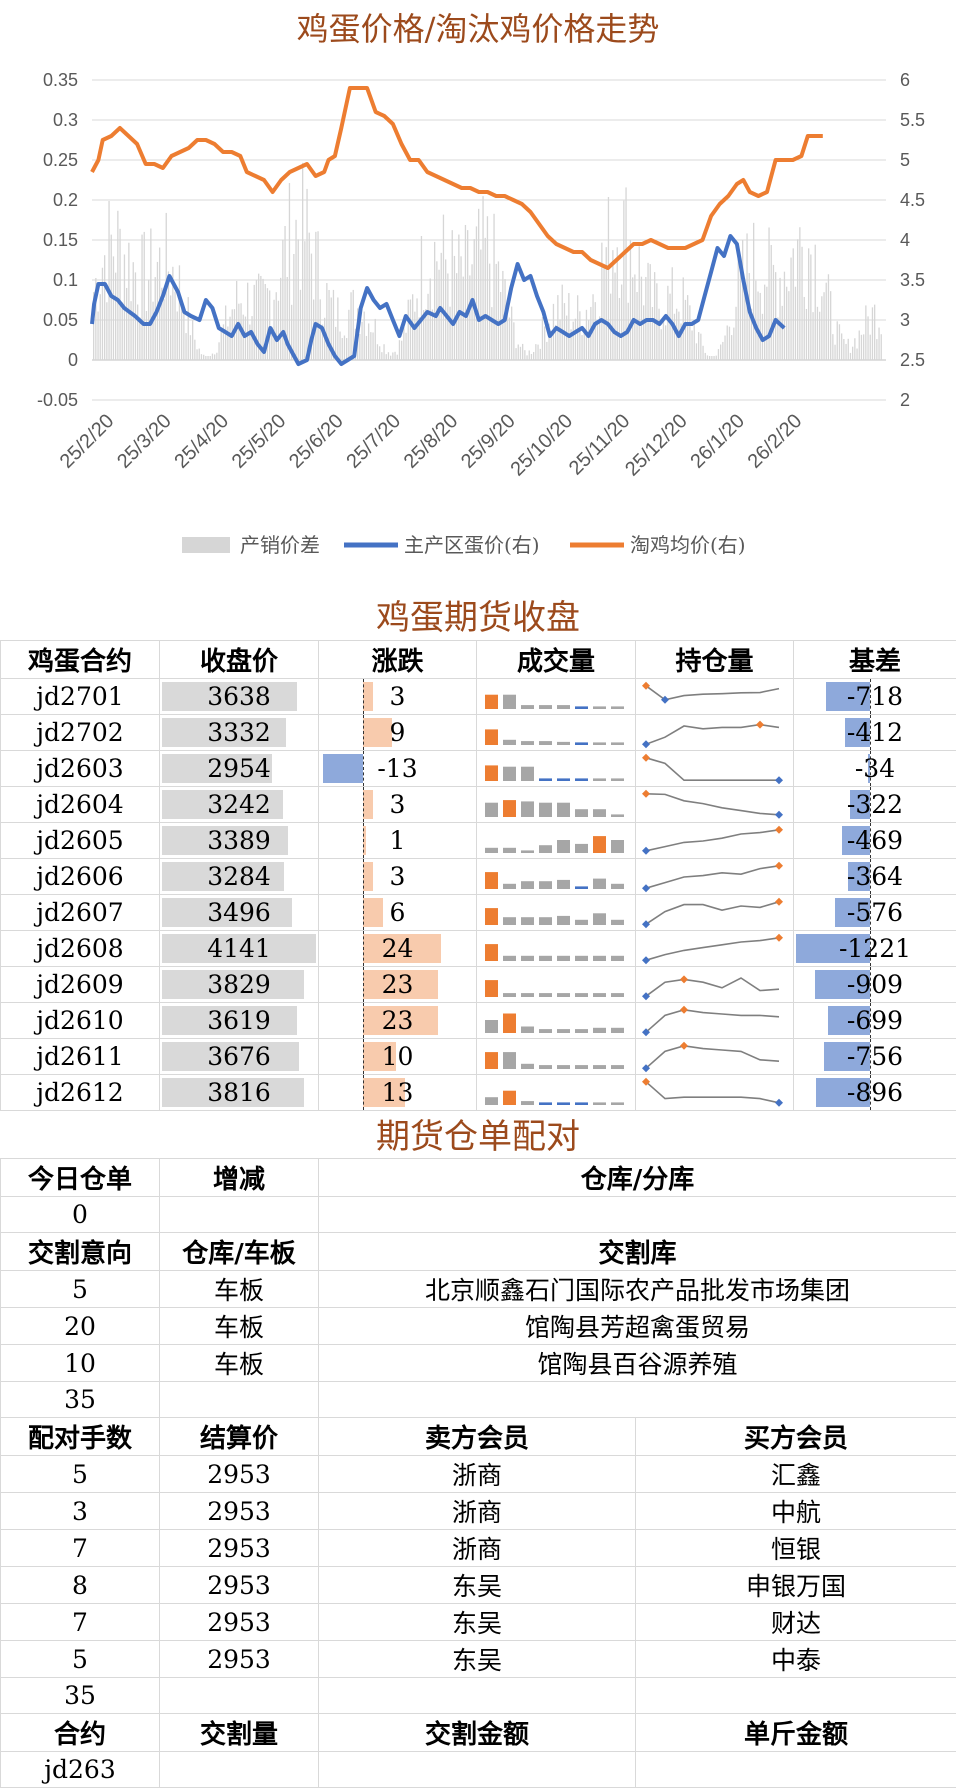 The width and height of the screenshot is (956, 1788). What do you see at coordinates (80, 1770) in the screenshot?
I see `delivery-contract: jd263` at bounding box center [80, 1770].